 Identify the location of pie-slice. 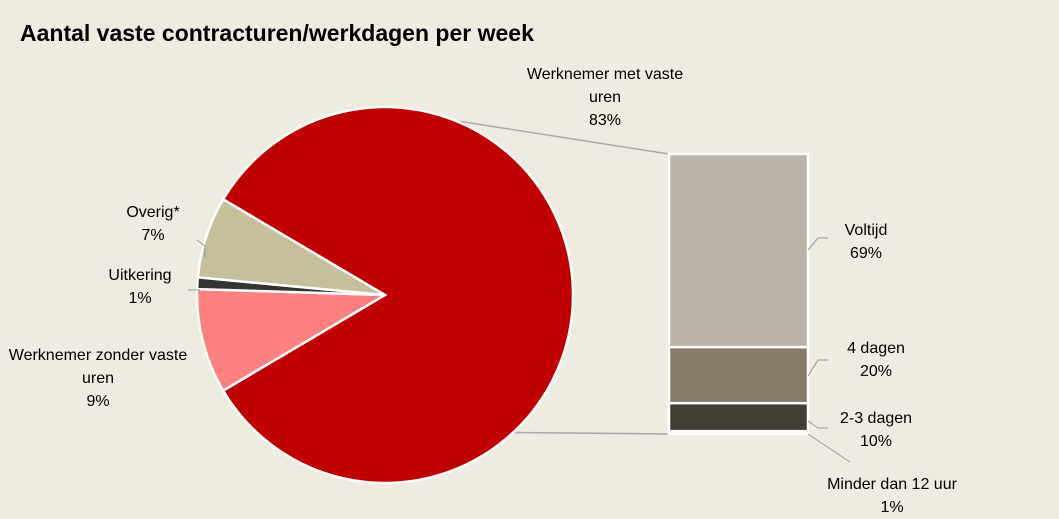
(292, 340).